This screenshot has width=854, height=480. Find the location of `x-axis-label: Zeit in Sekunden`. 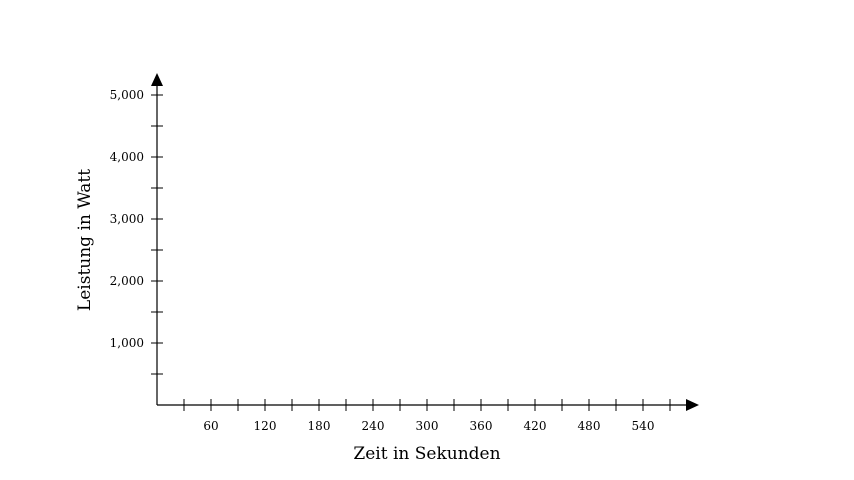

x-axis-label: Zeit in Sekunden is located at coordinates (426, 454).